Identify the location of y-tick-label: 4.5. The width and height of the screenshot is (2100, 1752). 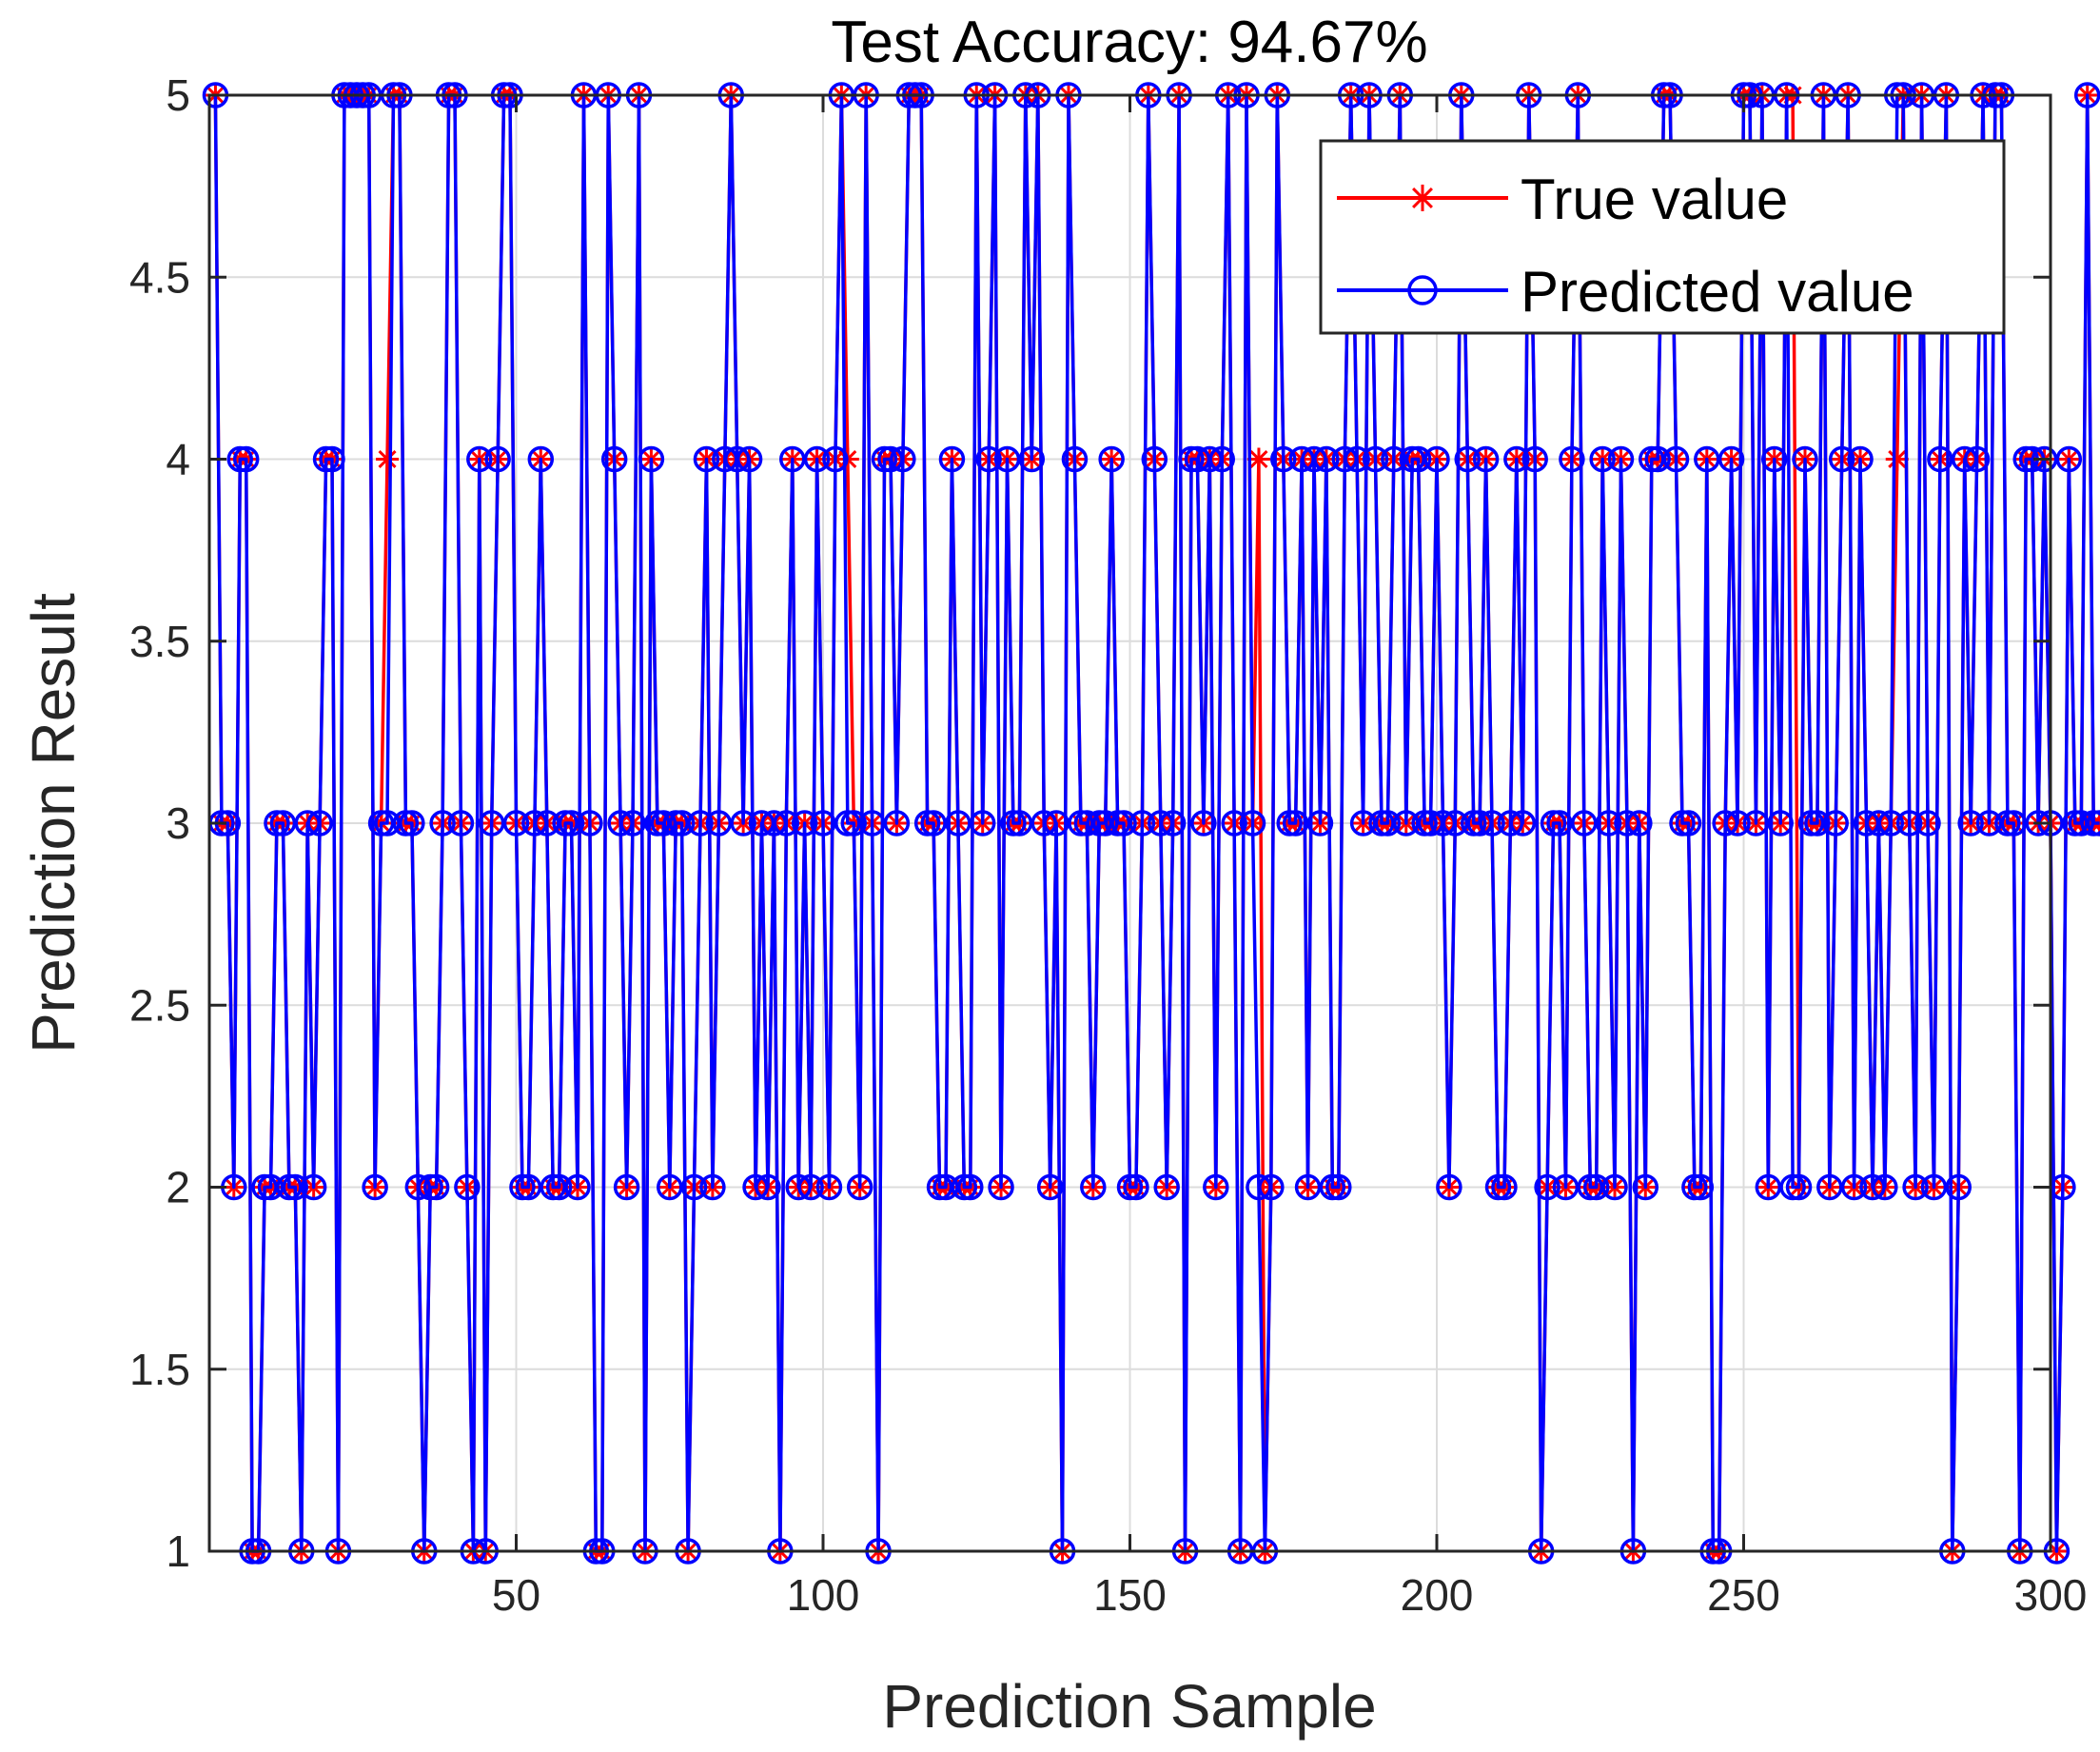
(159, 277).